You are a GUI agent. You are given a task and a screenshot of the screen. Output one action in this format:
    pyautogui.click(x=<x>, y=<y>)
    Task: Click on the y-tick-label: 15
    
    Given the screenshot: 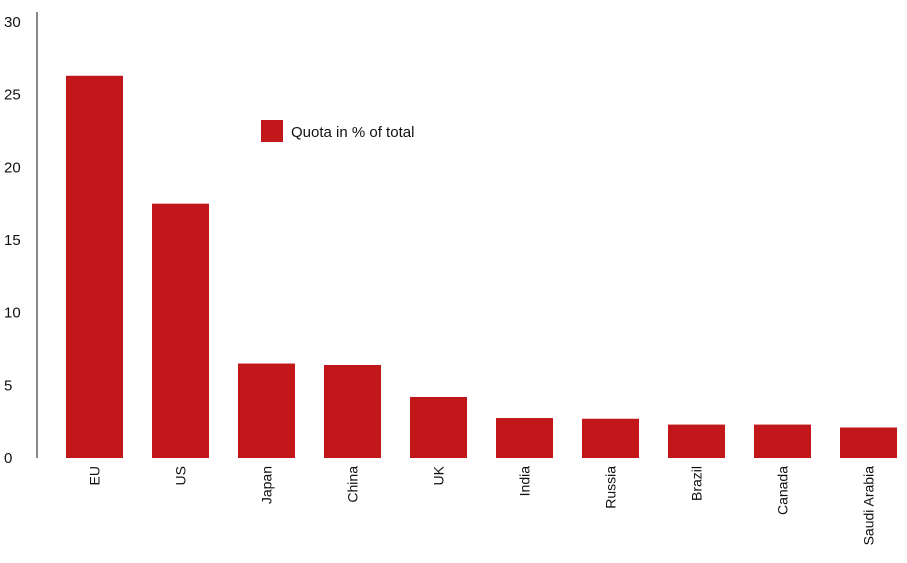 What is the action you would take?
    pyautogui.click(x=12, y=240)
    